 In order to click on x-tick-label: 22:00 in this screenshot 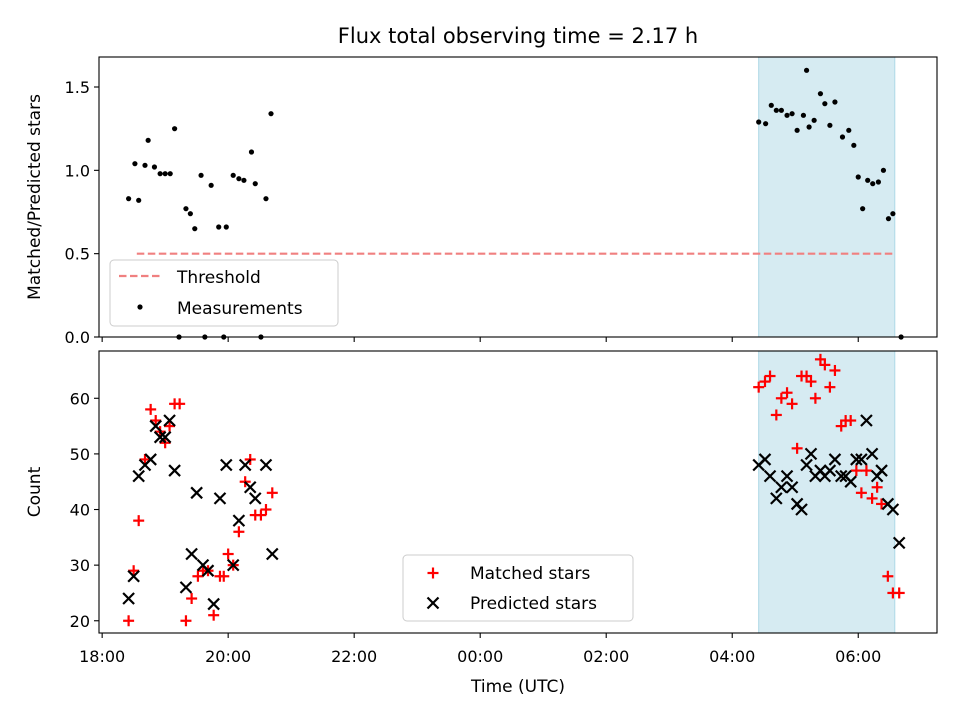, I will do `click(354, 656)`.